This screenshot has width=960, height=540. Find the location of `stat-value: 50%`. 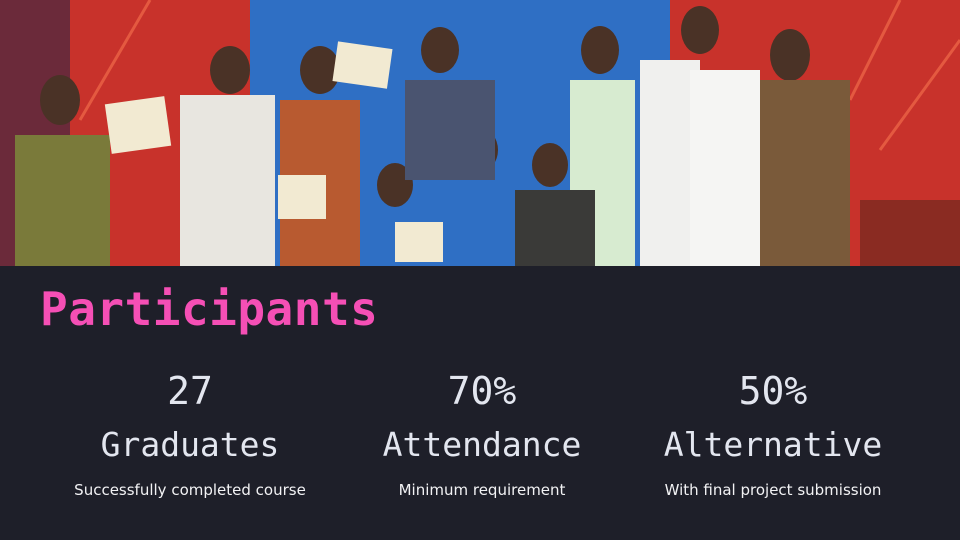

stat-value: 50% is located at coordinates (773, 391).